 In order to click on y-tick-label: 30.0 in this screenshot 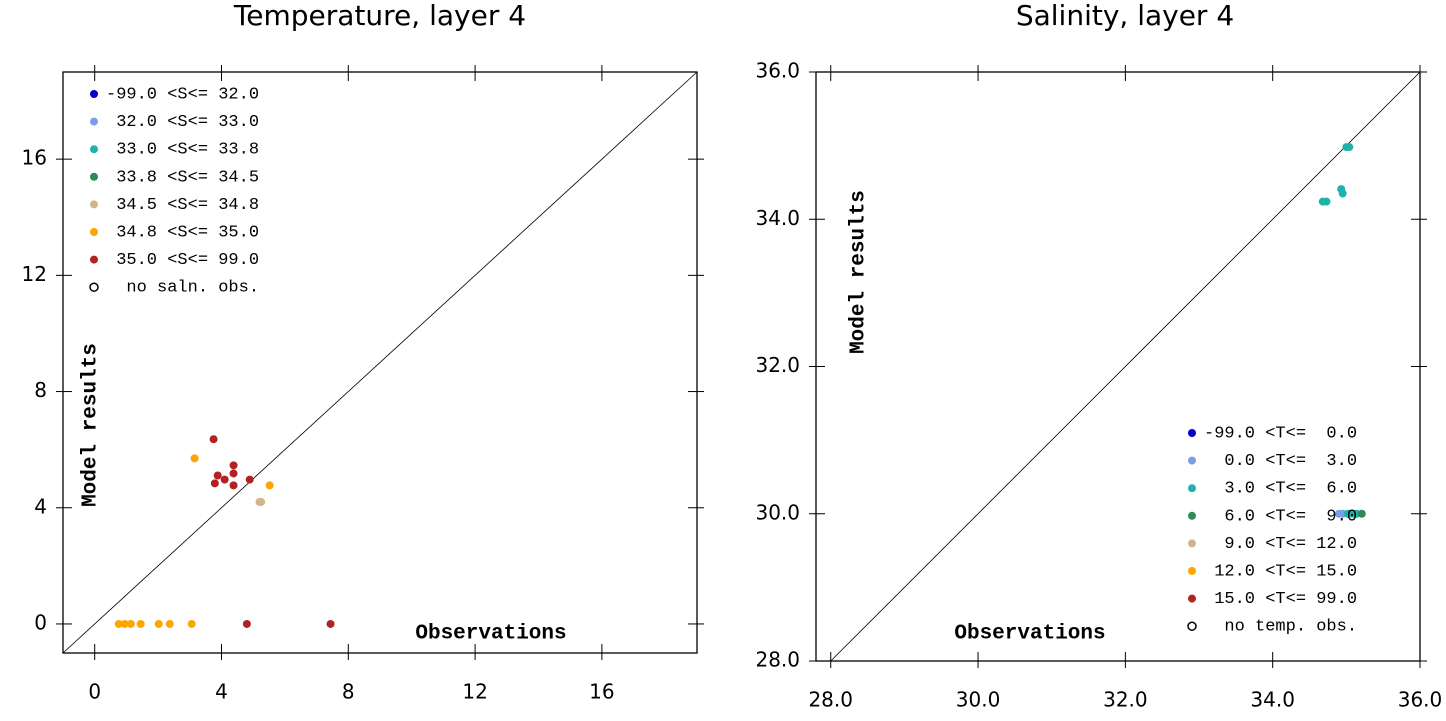, I will do `click(777, 512)`.